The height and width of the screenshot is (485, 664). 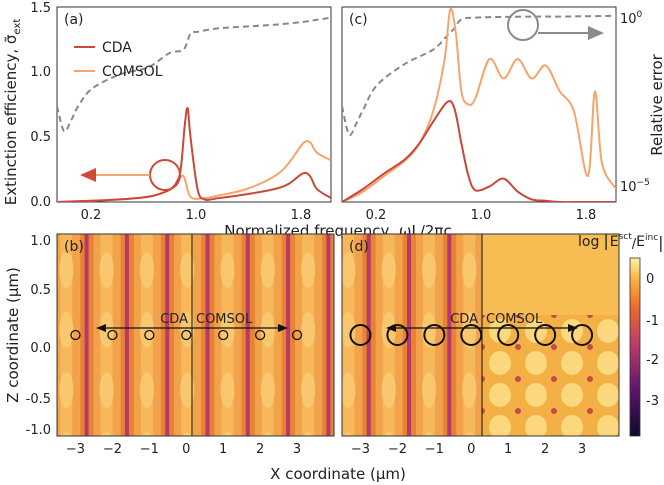 What do you see at coordinates (40, 348) in the screenshot?
I see `ytick-b-2: 0.0` at bounding box center [40, 348].